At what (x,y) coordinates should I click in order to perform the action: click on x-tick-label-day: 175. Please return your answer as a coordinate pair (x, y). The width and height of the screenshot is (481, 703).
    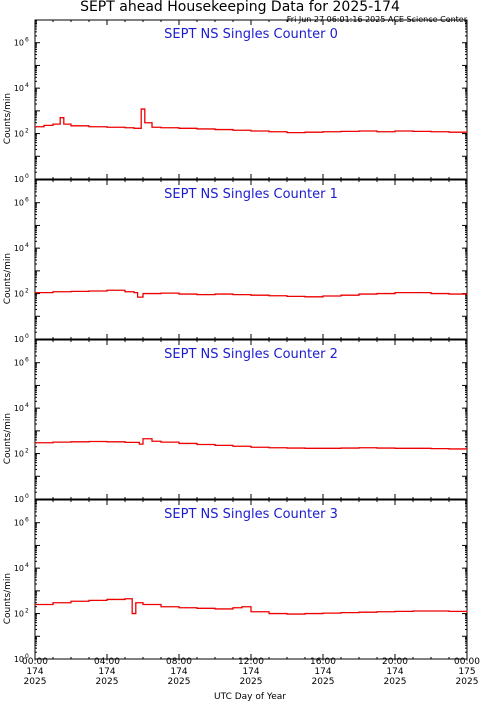
    Looking at the image, I should click on (466, 672).